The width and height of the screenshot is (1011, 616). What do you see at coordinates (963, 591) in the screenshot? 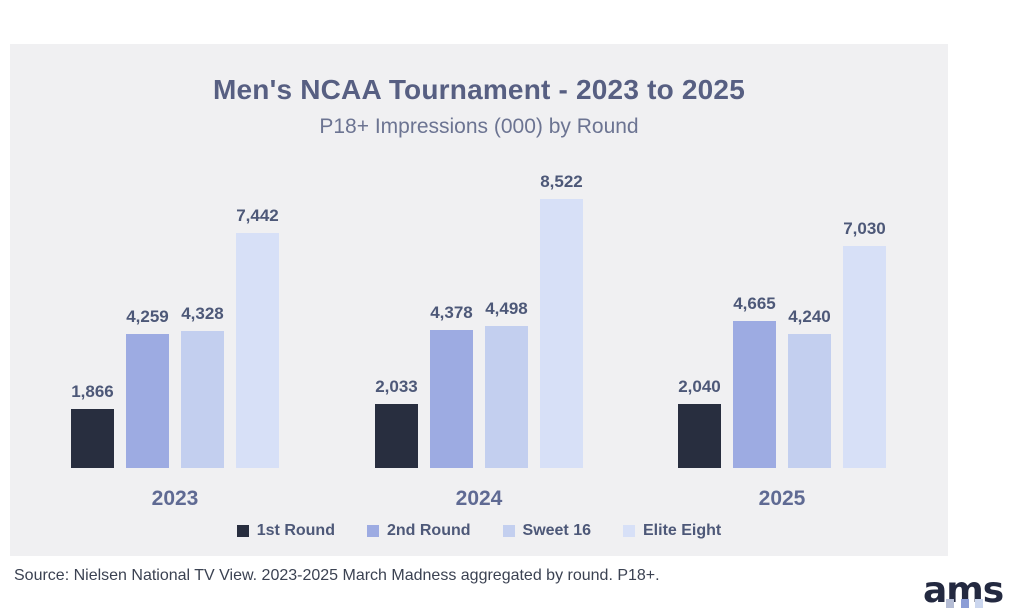
I see `ams-logo: ams` at bounding box center [963, 591].